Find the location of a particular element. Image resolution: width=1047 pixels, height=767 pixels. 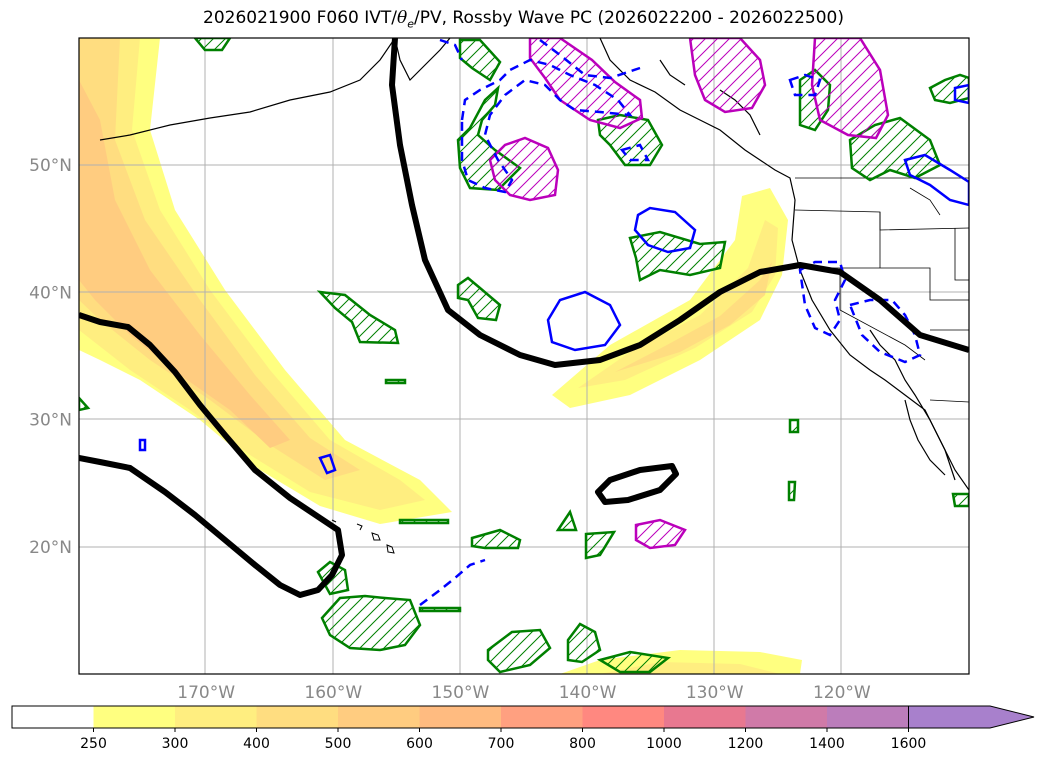

colorbar-tick-label: 1600 is located at coordinates (909, 744).